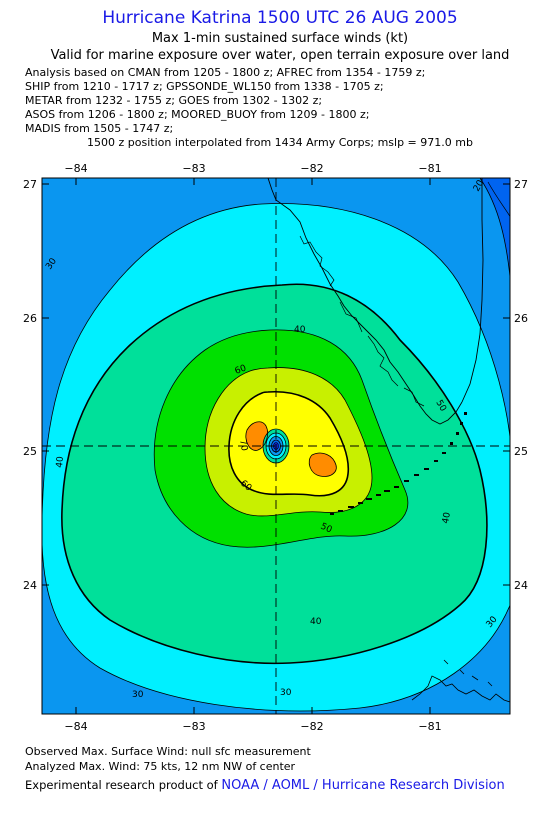 This screenshot has width=560, height=815. Describe the element at coordinates (99, 128) in the screenshot. I see `analysis-line: MADIS from 1505 - 1747 z;` at that location.